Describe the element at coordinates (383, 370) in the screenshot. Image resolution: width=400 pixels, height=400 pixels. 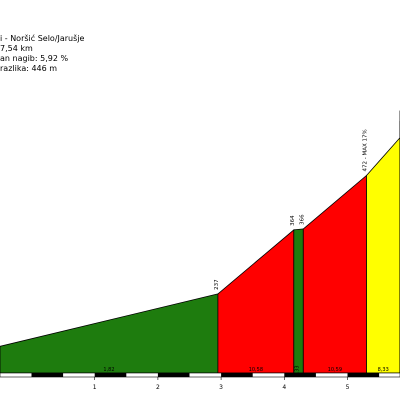
I see `grade-label-5: 8,33` at that location.